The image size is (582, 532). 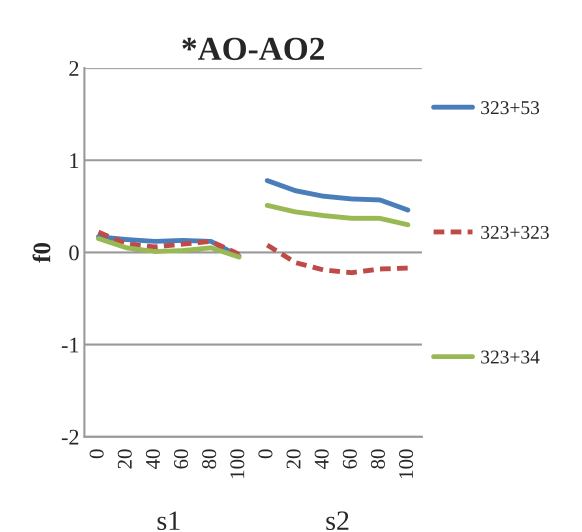 What do you see at coordinates (510, 357) in the screenshot?
I see `legend-label: 323+34` at bounding box center [510, 357].